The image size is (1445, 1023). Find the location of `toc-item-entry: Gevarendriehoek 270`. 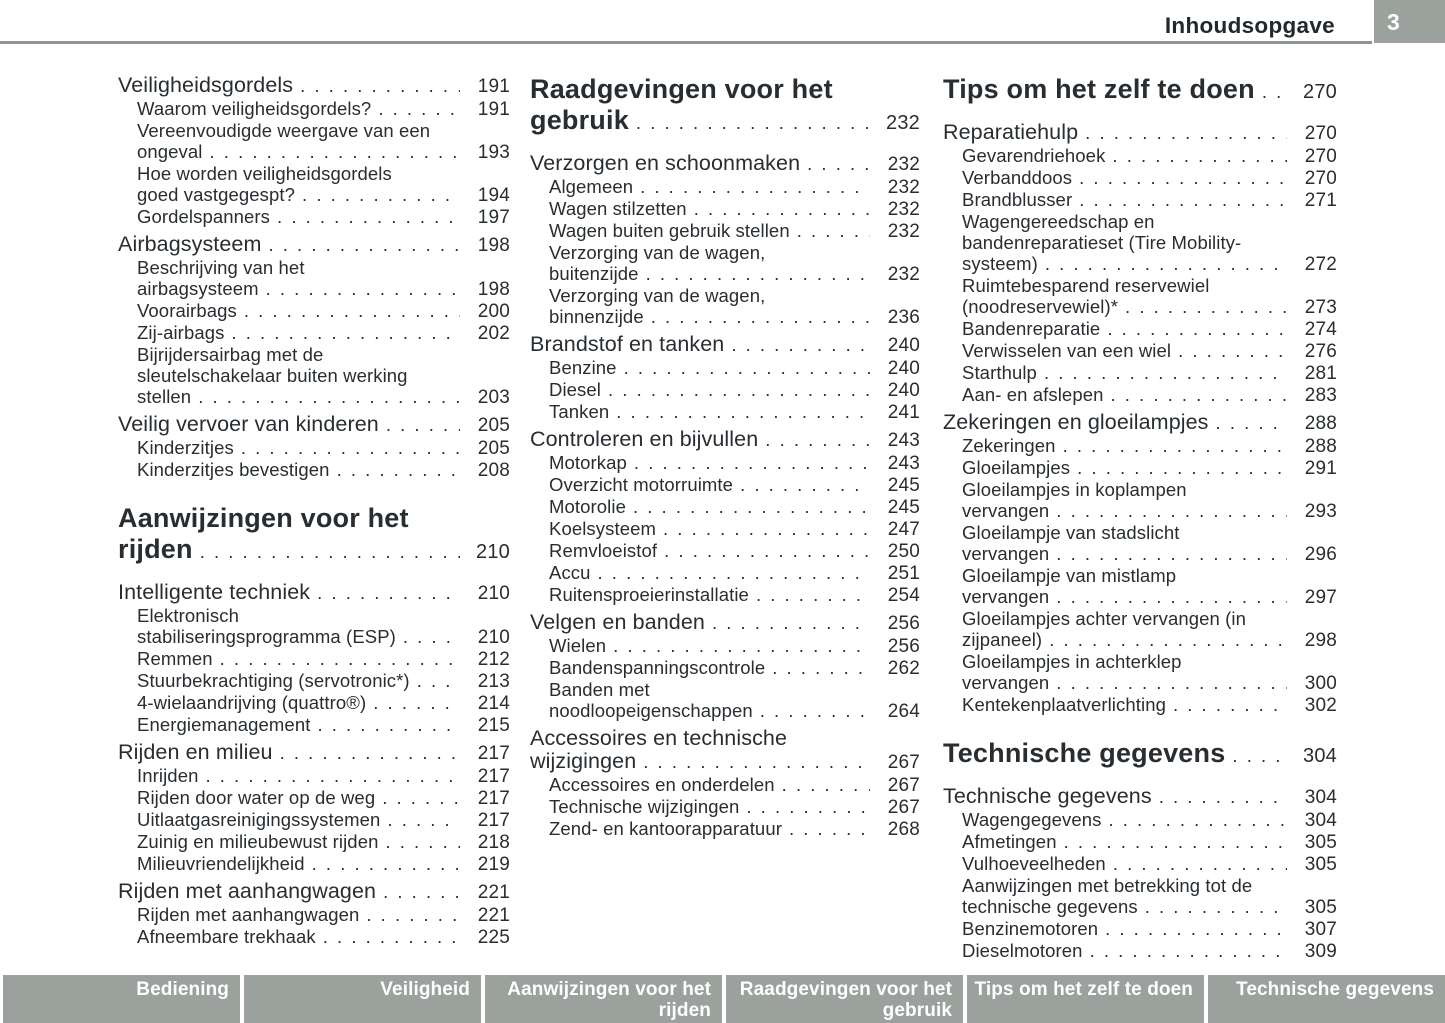

toc-item-entry: Gevarendriehoek 270 is located at coordinates (1140, 156).